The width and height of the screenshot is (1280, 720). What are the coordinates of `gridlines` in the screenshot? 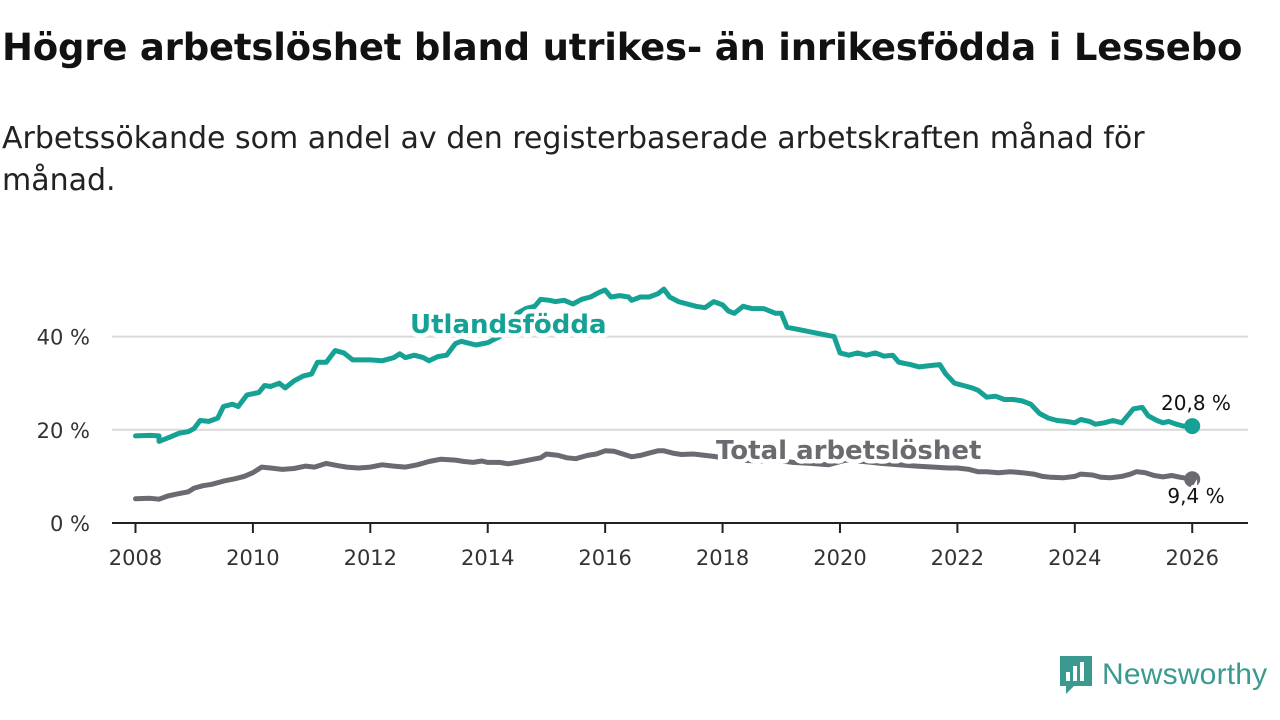 It's located at (680, 383).